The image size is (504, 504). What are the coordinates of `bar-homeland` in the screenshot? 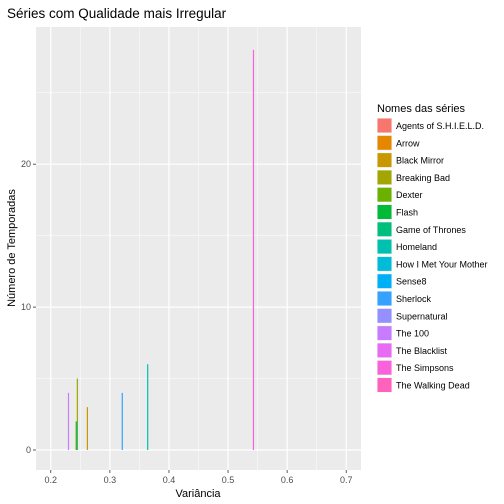 It's located at (148, 407).